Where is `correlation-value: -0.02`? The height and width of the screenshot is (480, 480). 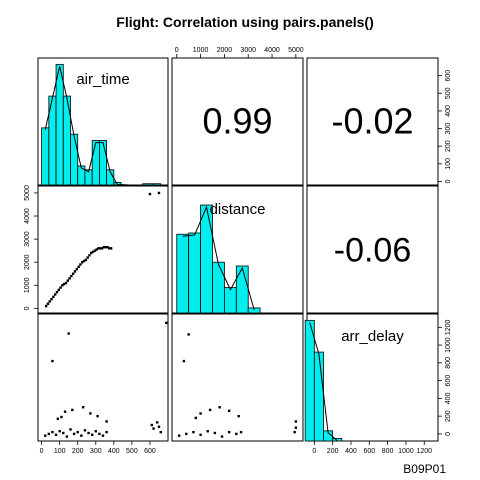
correlation-value: -0.02 is located at coordinates (372, 121).